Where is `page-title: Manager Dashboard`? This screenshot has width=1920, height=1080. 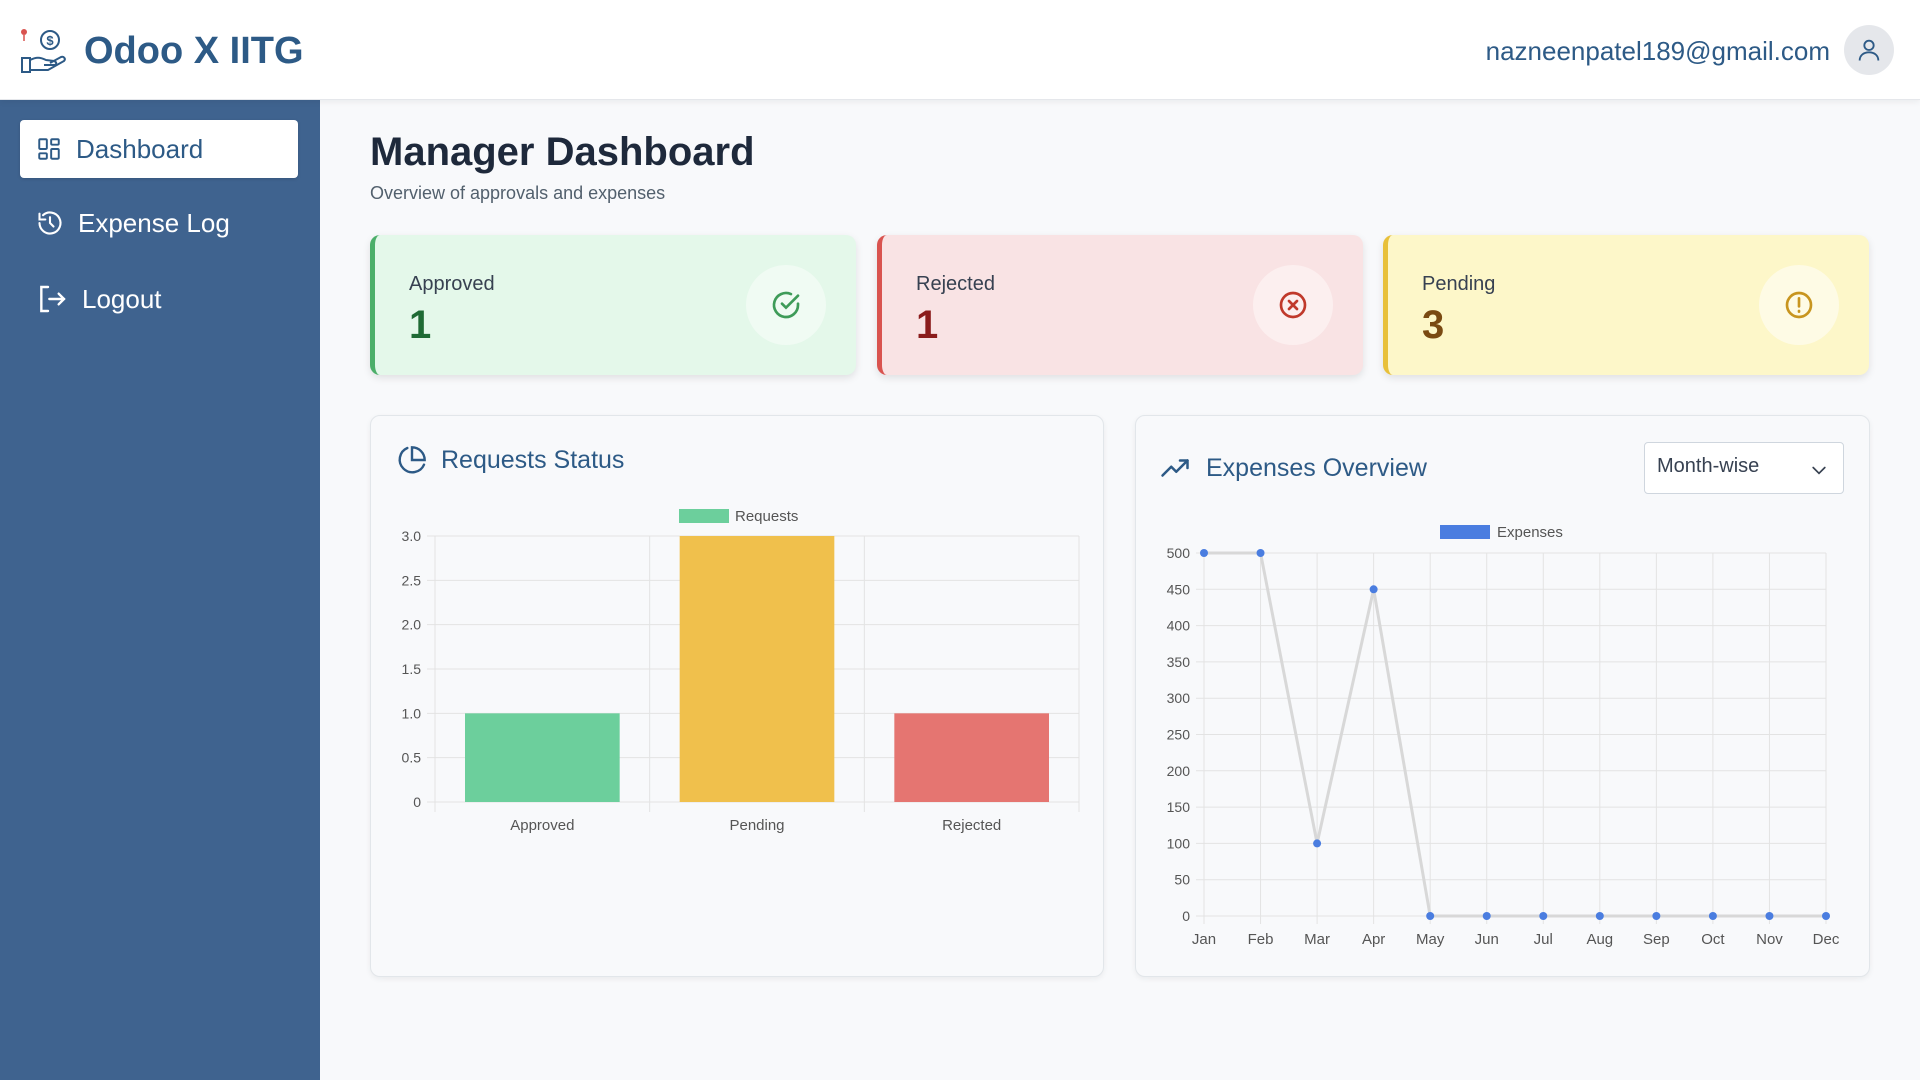 page-title: Manager Dashboard is located at coordinates (562, 152).